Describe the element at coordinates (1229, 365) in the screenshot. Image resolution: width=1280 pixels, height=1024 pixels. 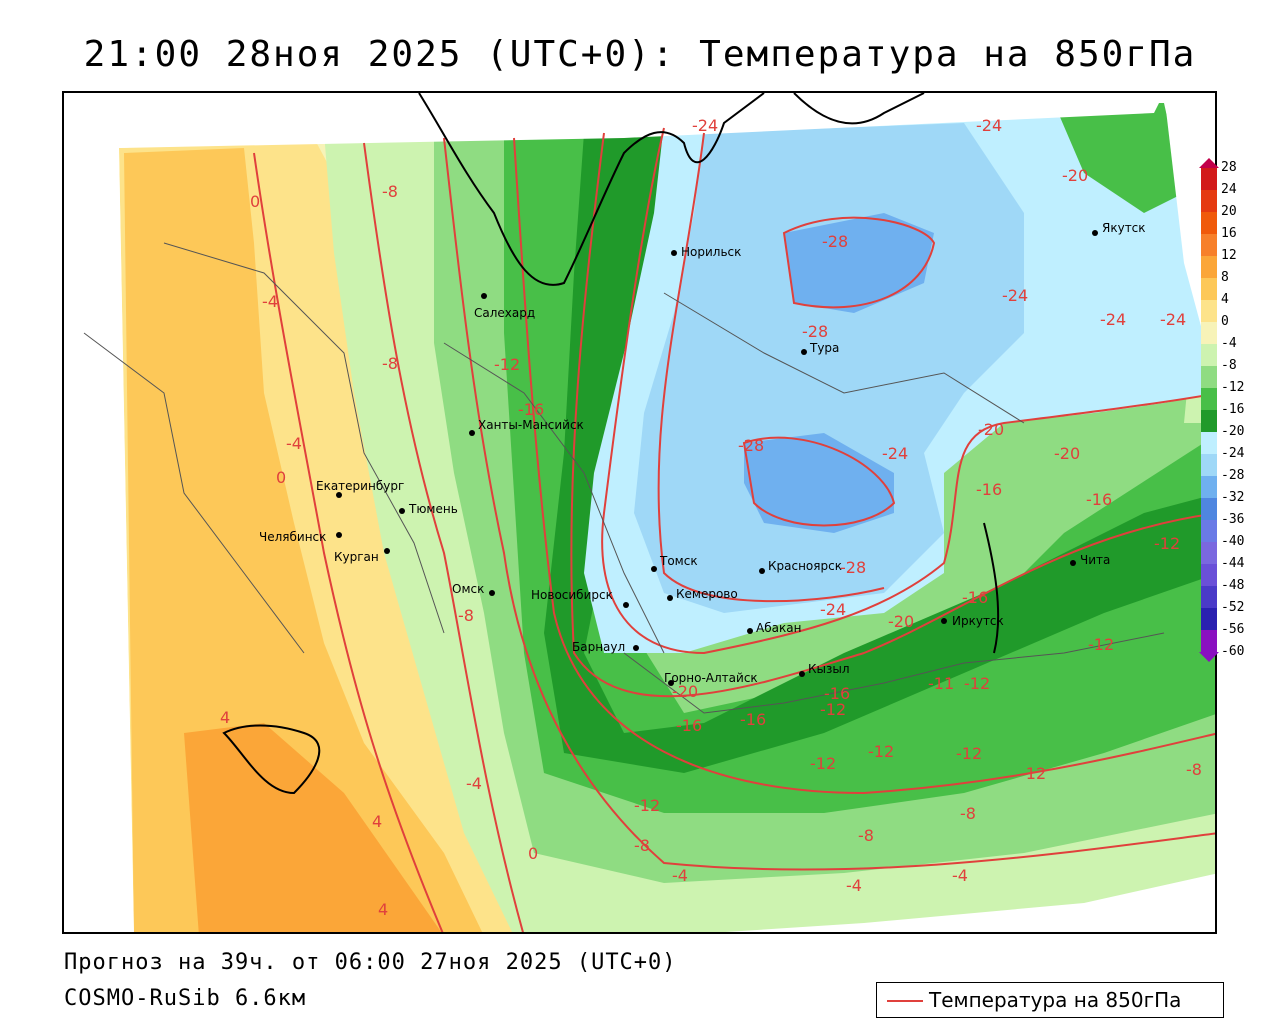
I see `colorbar-tick-label: -8` at that location.